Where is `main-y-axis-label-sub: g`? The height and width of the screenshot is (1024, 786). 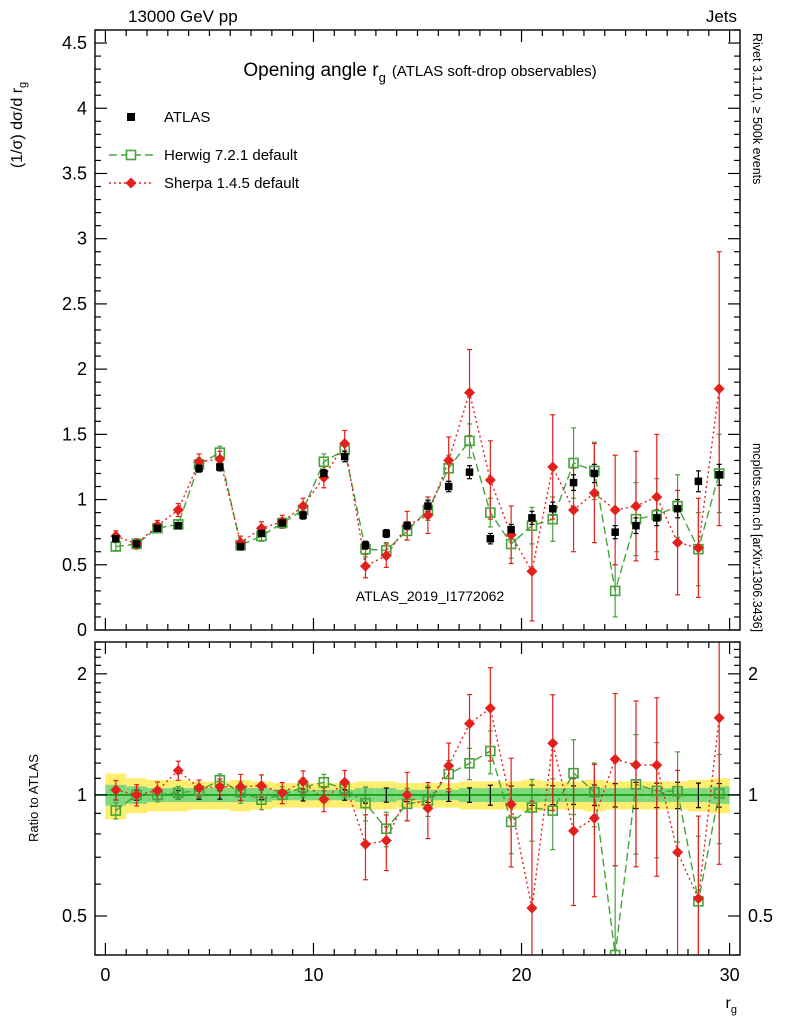 main-y-axis-label-sub: g is located at coordinates (23, 85).